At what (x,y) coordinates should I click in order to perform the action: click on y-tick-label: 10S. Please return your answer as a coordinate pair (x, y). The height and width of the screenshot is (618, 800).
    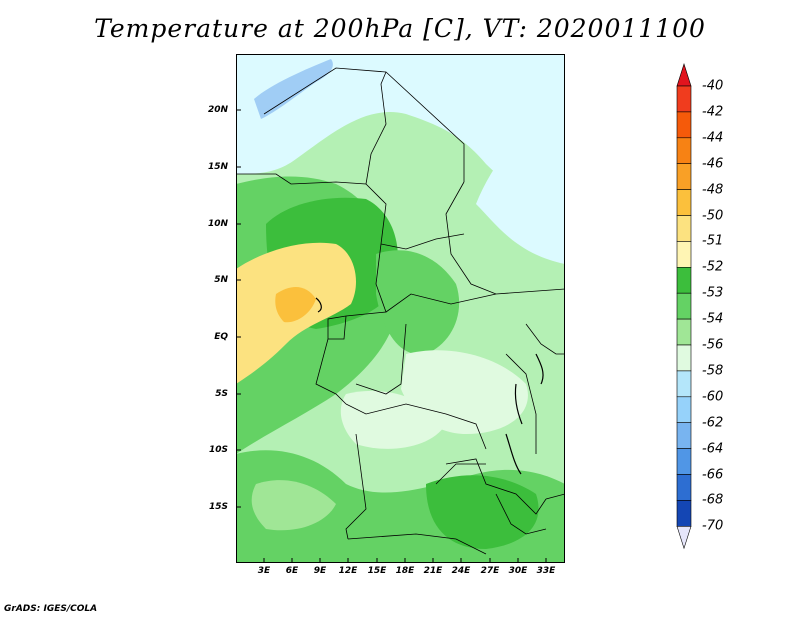
    Looking at the image, I should click on (218, 450).